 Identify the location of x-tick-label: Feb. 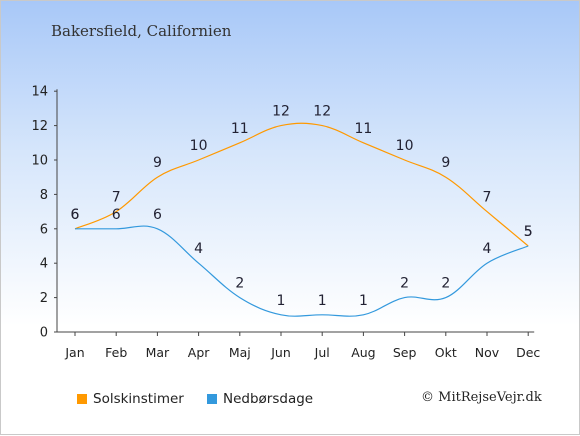
(116, 352).